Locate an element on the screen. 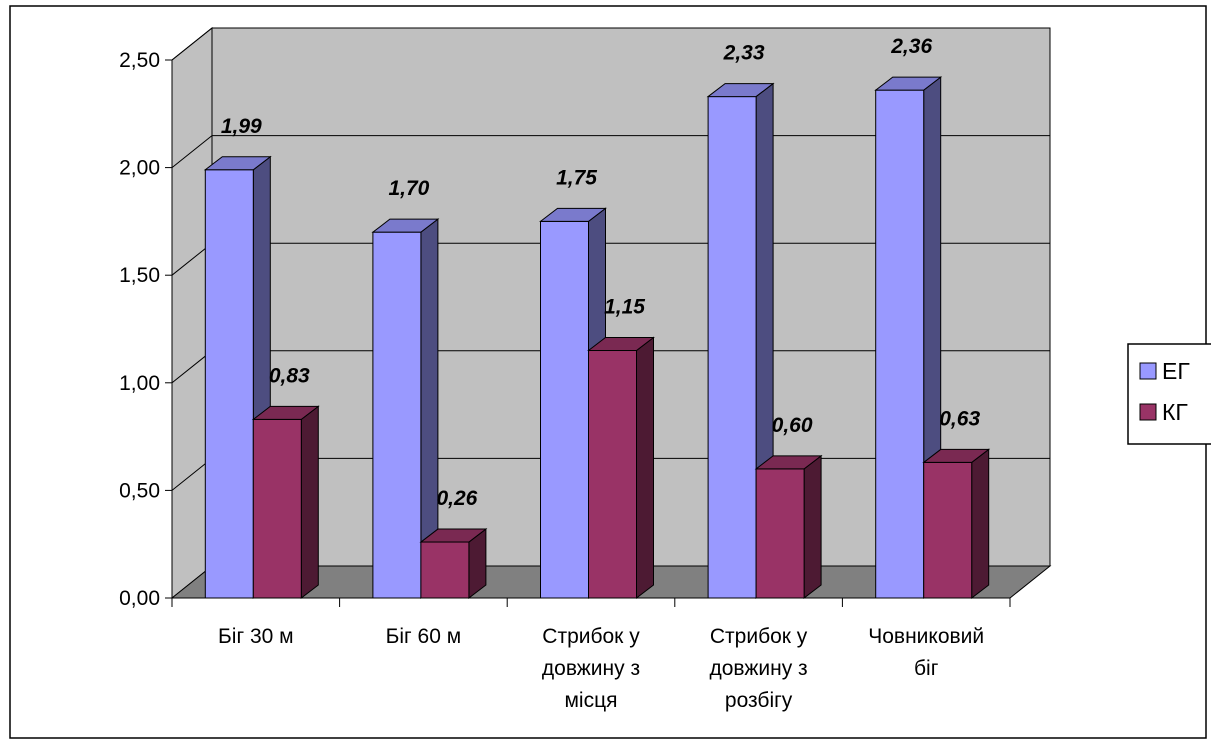  x-tick-label-line: розбігу is located at coordinates (759, 700).